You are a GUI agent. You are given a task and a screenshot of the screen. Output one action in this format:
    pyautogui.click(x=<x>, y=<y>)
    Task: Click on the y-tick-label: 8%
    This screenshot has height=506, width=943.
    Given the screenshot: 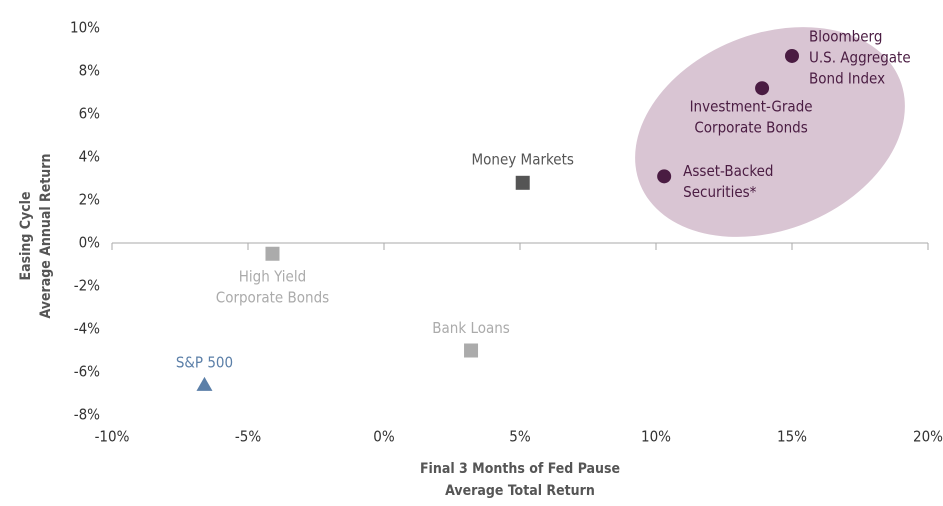 What is the action you would take?
    pyautogui.click(x=90, y=71)
    